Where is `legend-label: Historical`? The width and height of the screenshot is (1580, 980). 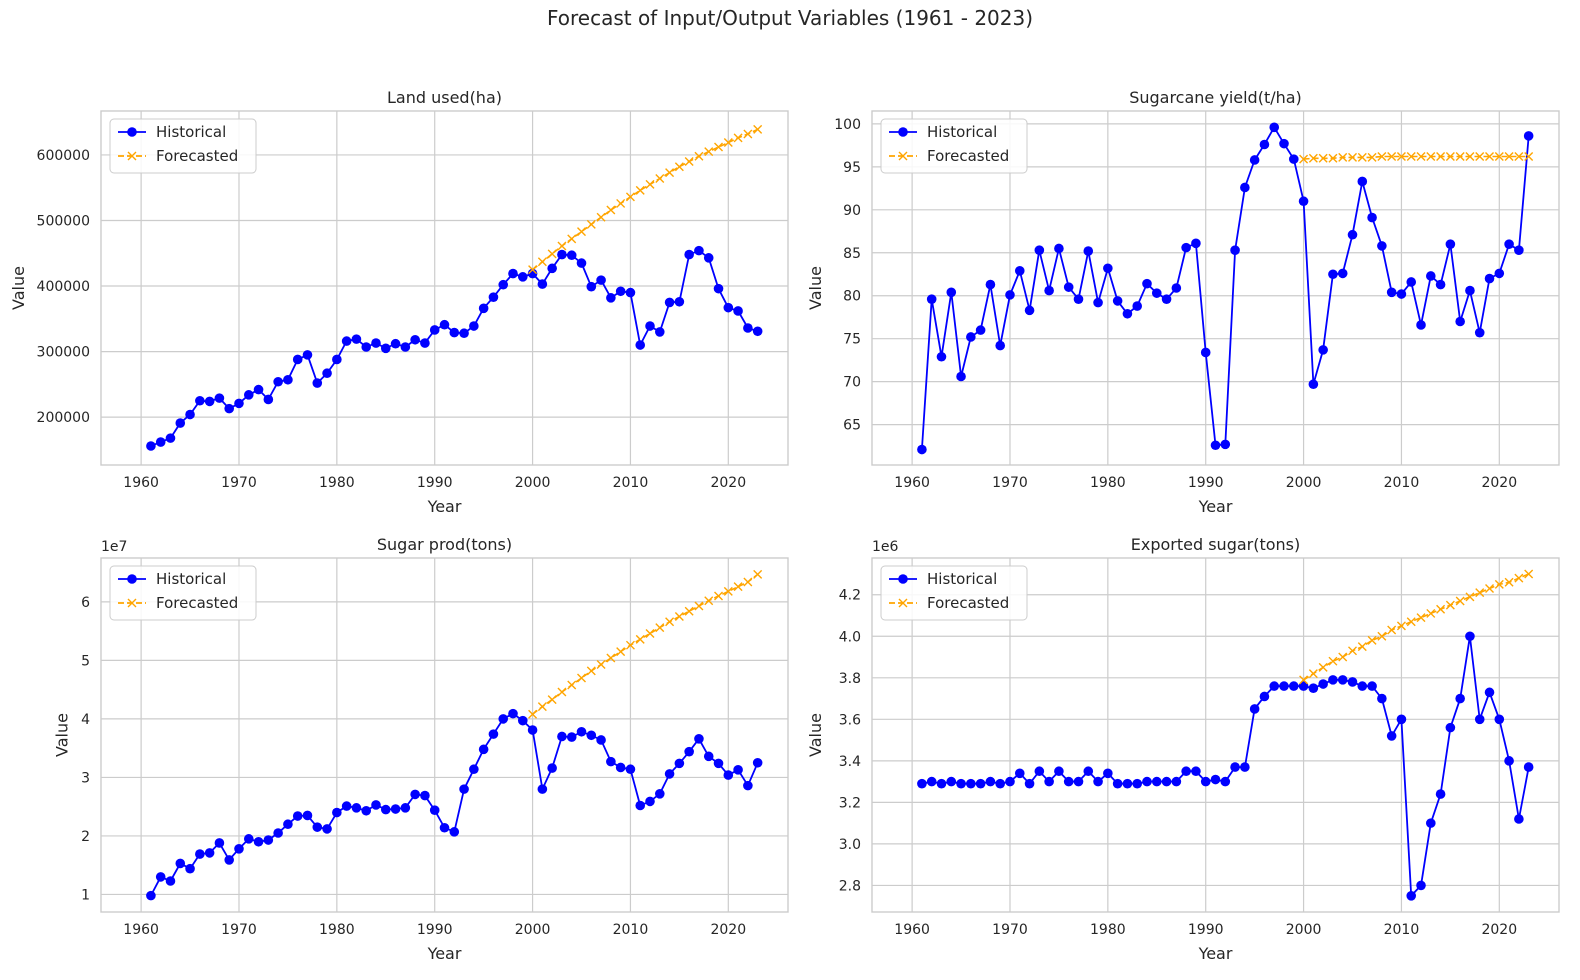 legend-label: Historical is located at coordinates (191, 579).